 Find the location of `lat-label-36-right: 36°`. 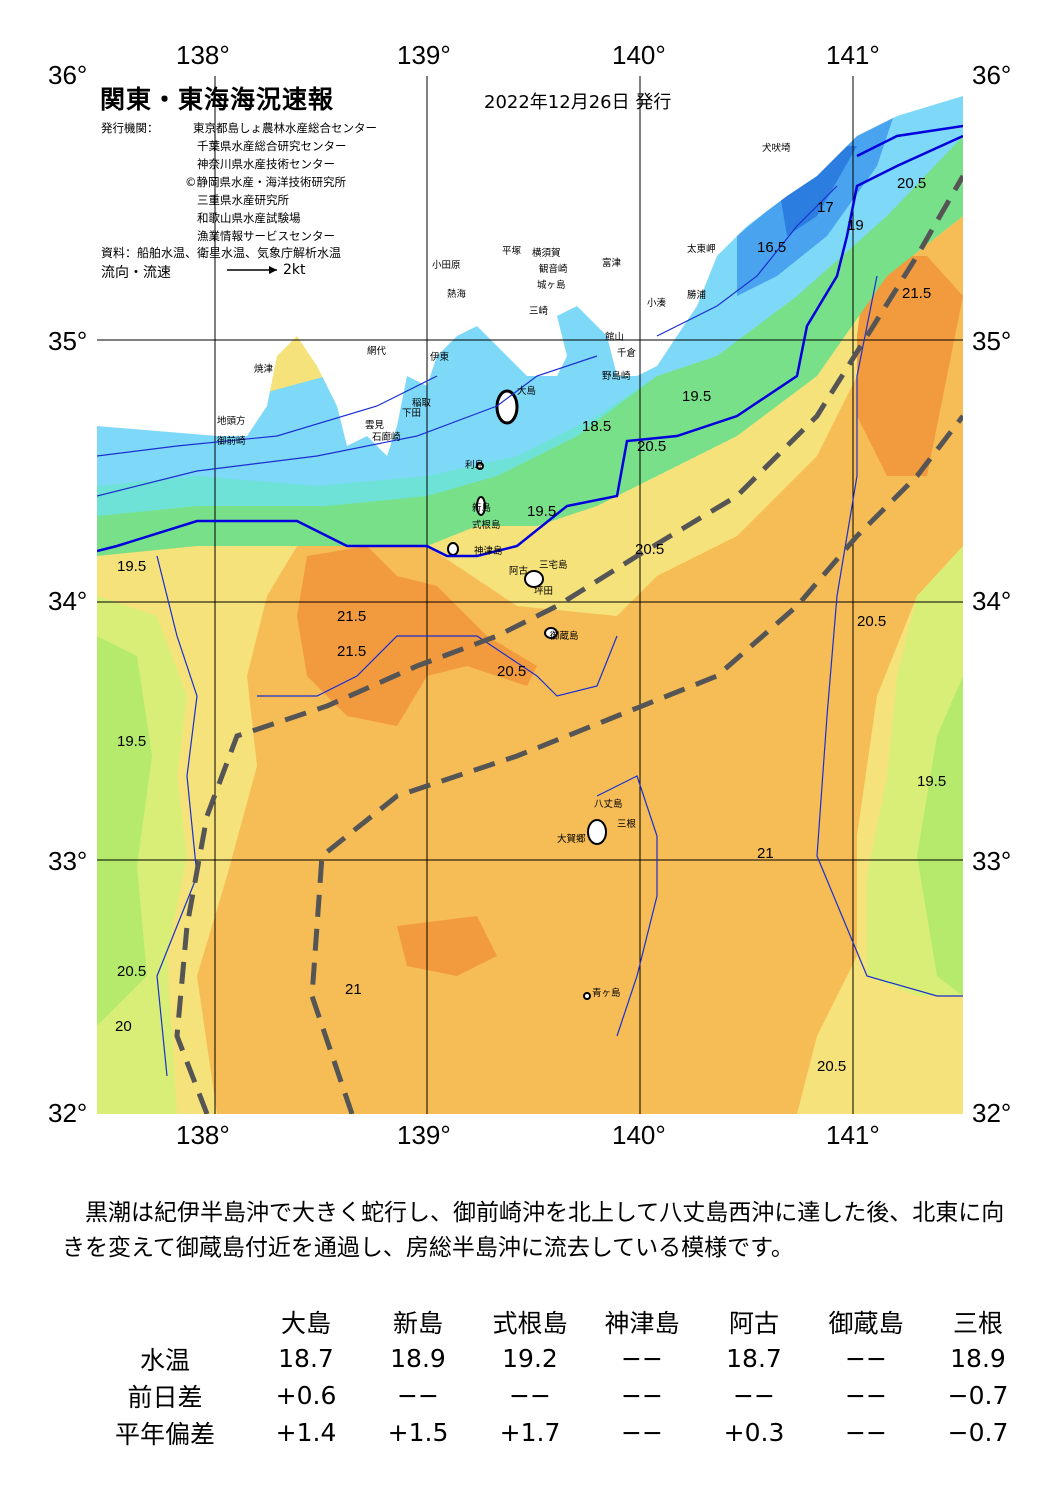

lat-label-36-right: 36° is located at coordinates (992, 75).